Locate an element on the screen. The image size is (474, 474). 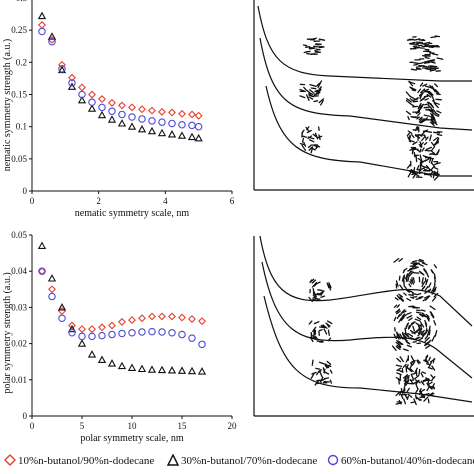
y-tick-label: 0.05 is located at coordinates (19, 235).